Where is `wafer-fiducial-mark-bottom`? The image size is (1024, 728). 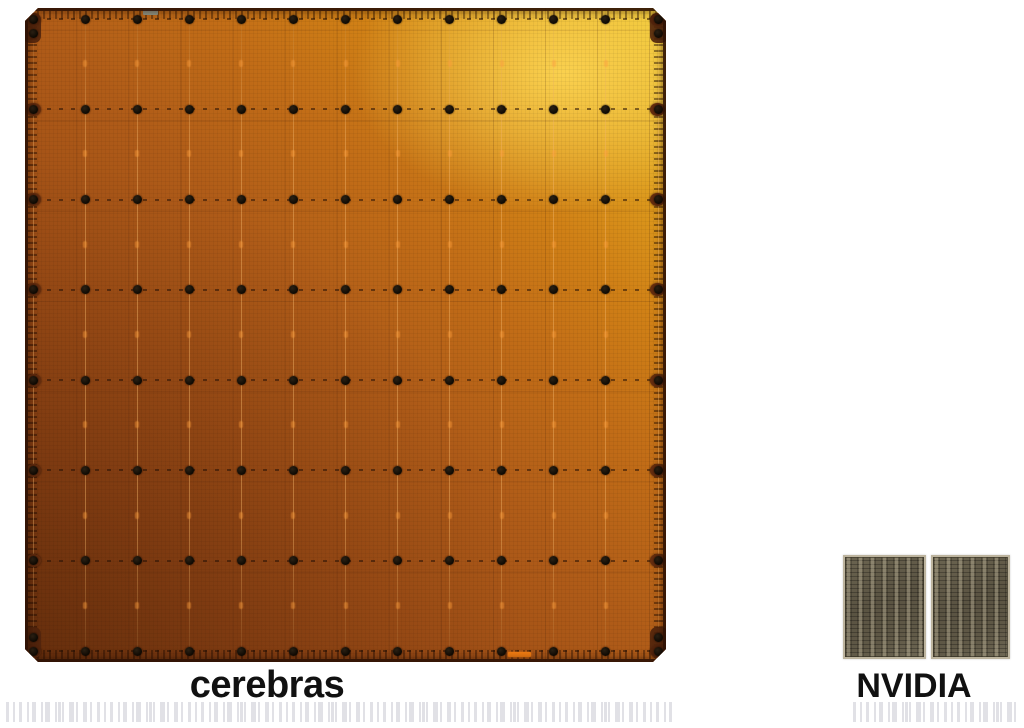 wafer-fiducial-mark-bottom is located at coordinates (519, 654).